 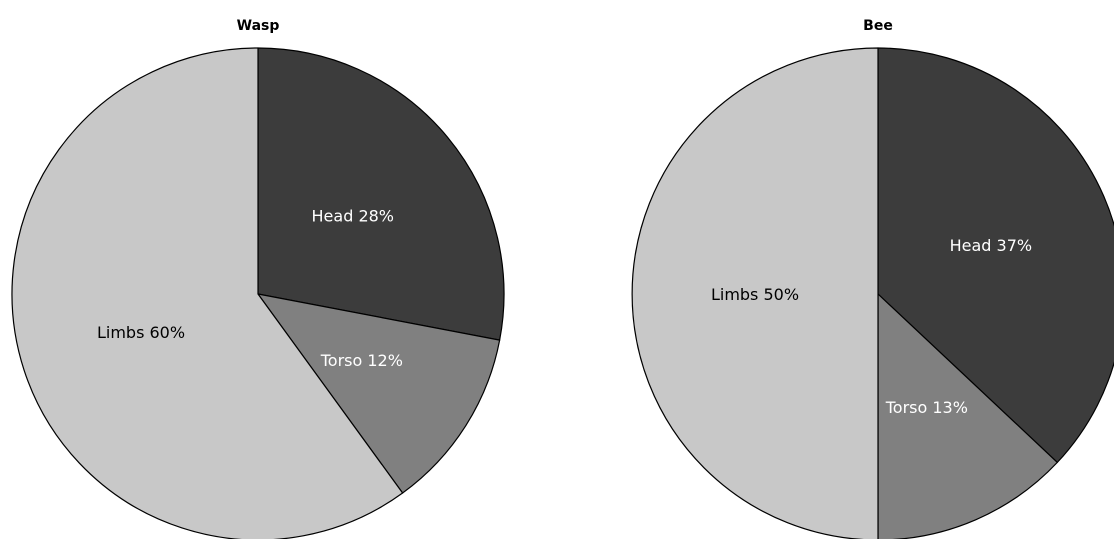 What do you see at coordinates (258, 26) in the screenshot?
I see `chart-title: Wasp` at bounding box center [258, 26].